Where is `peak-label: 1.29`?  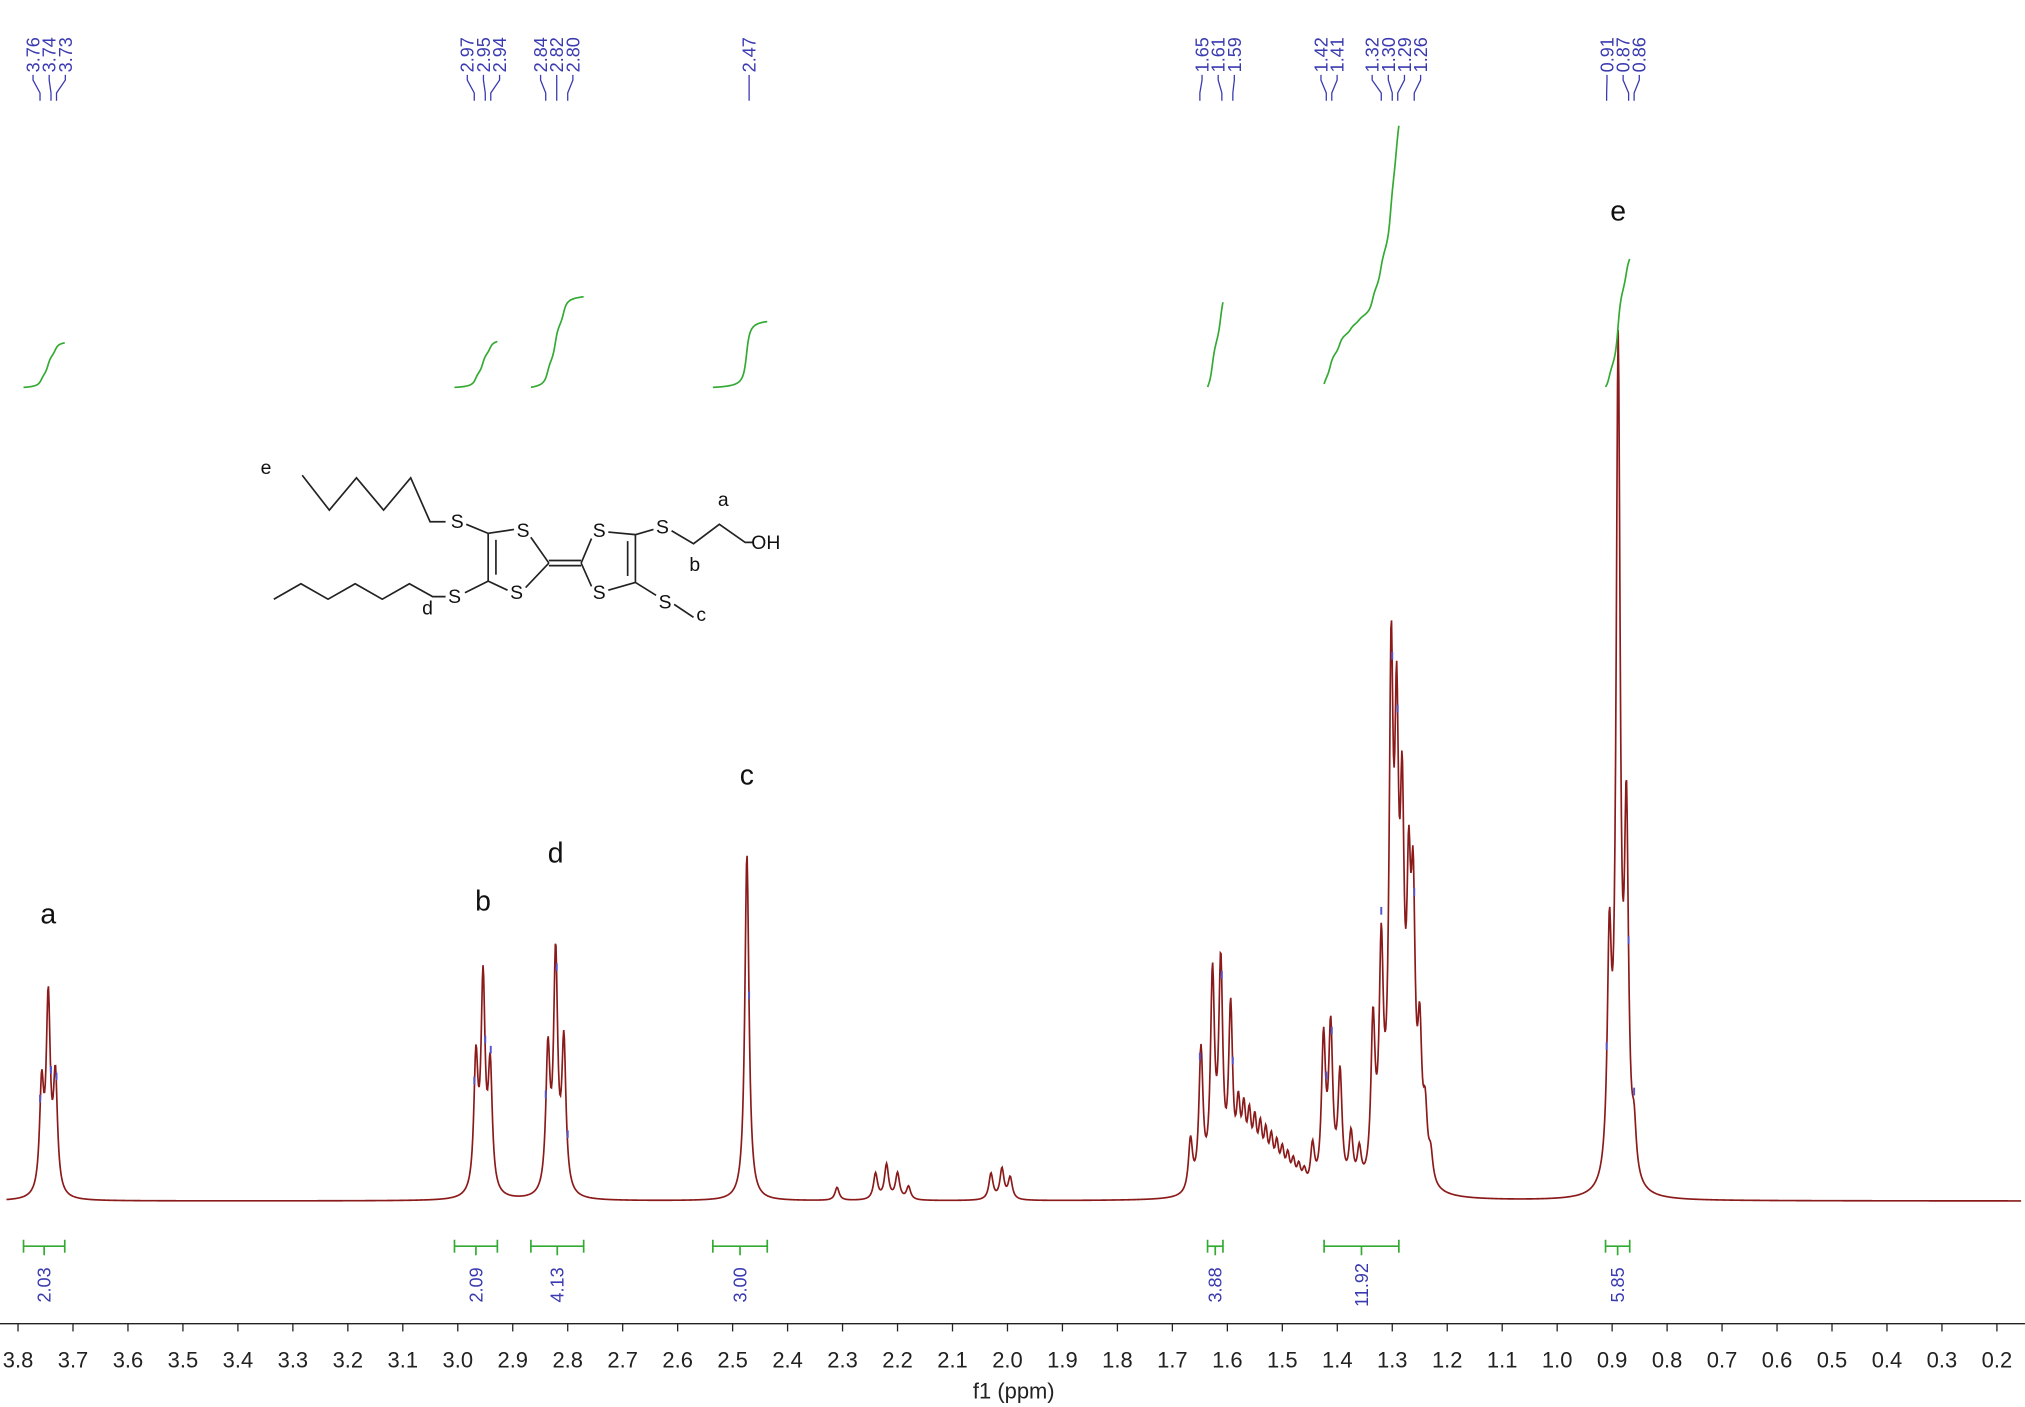 peak-label: 1.29 is located at coordinates (1405, 54).